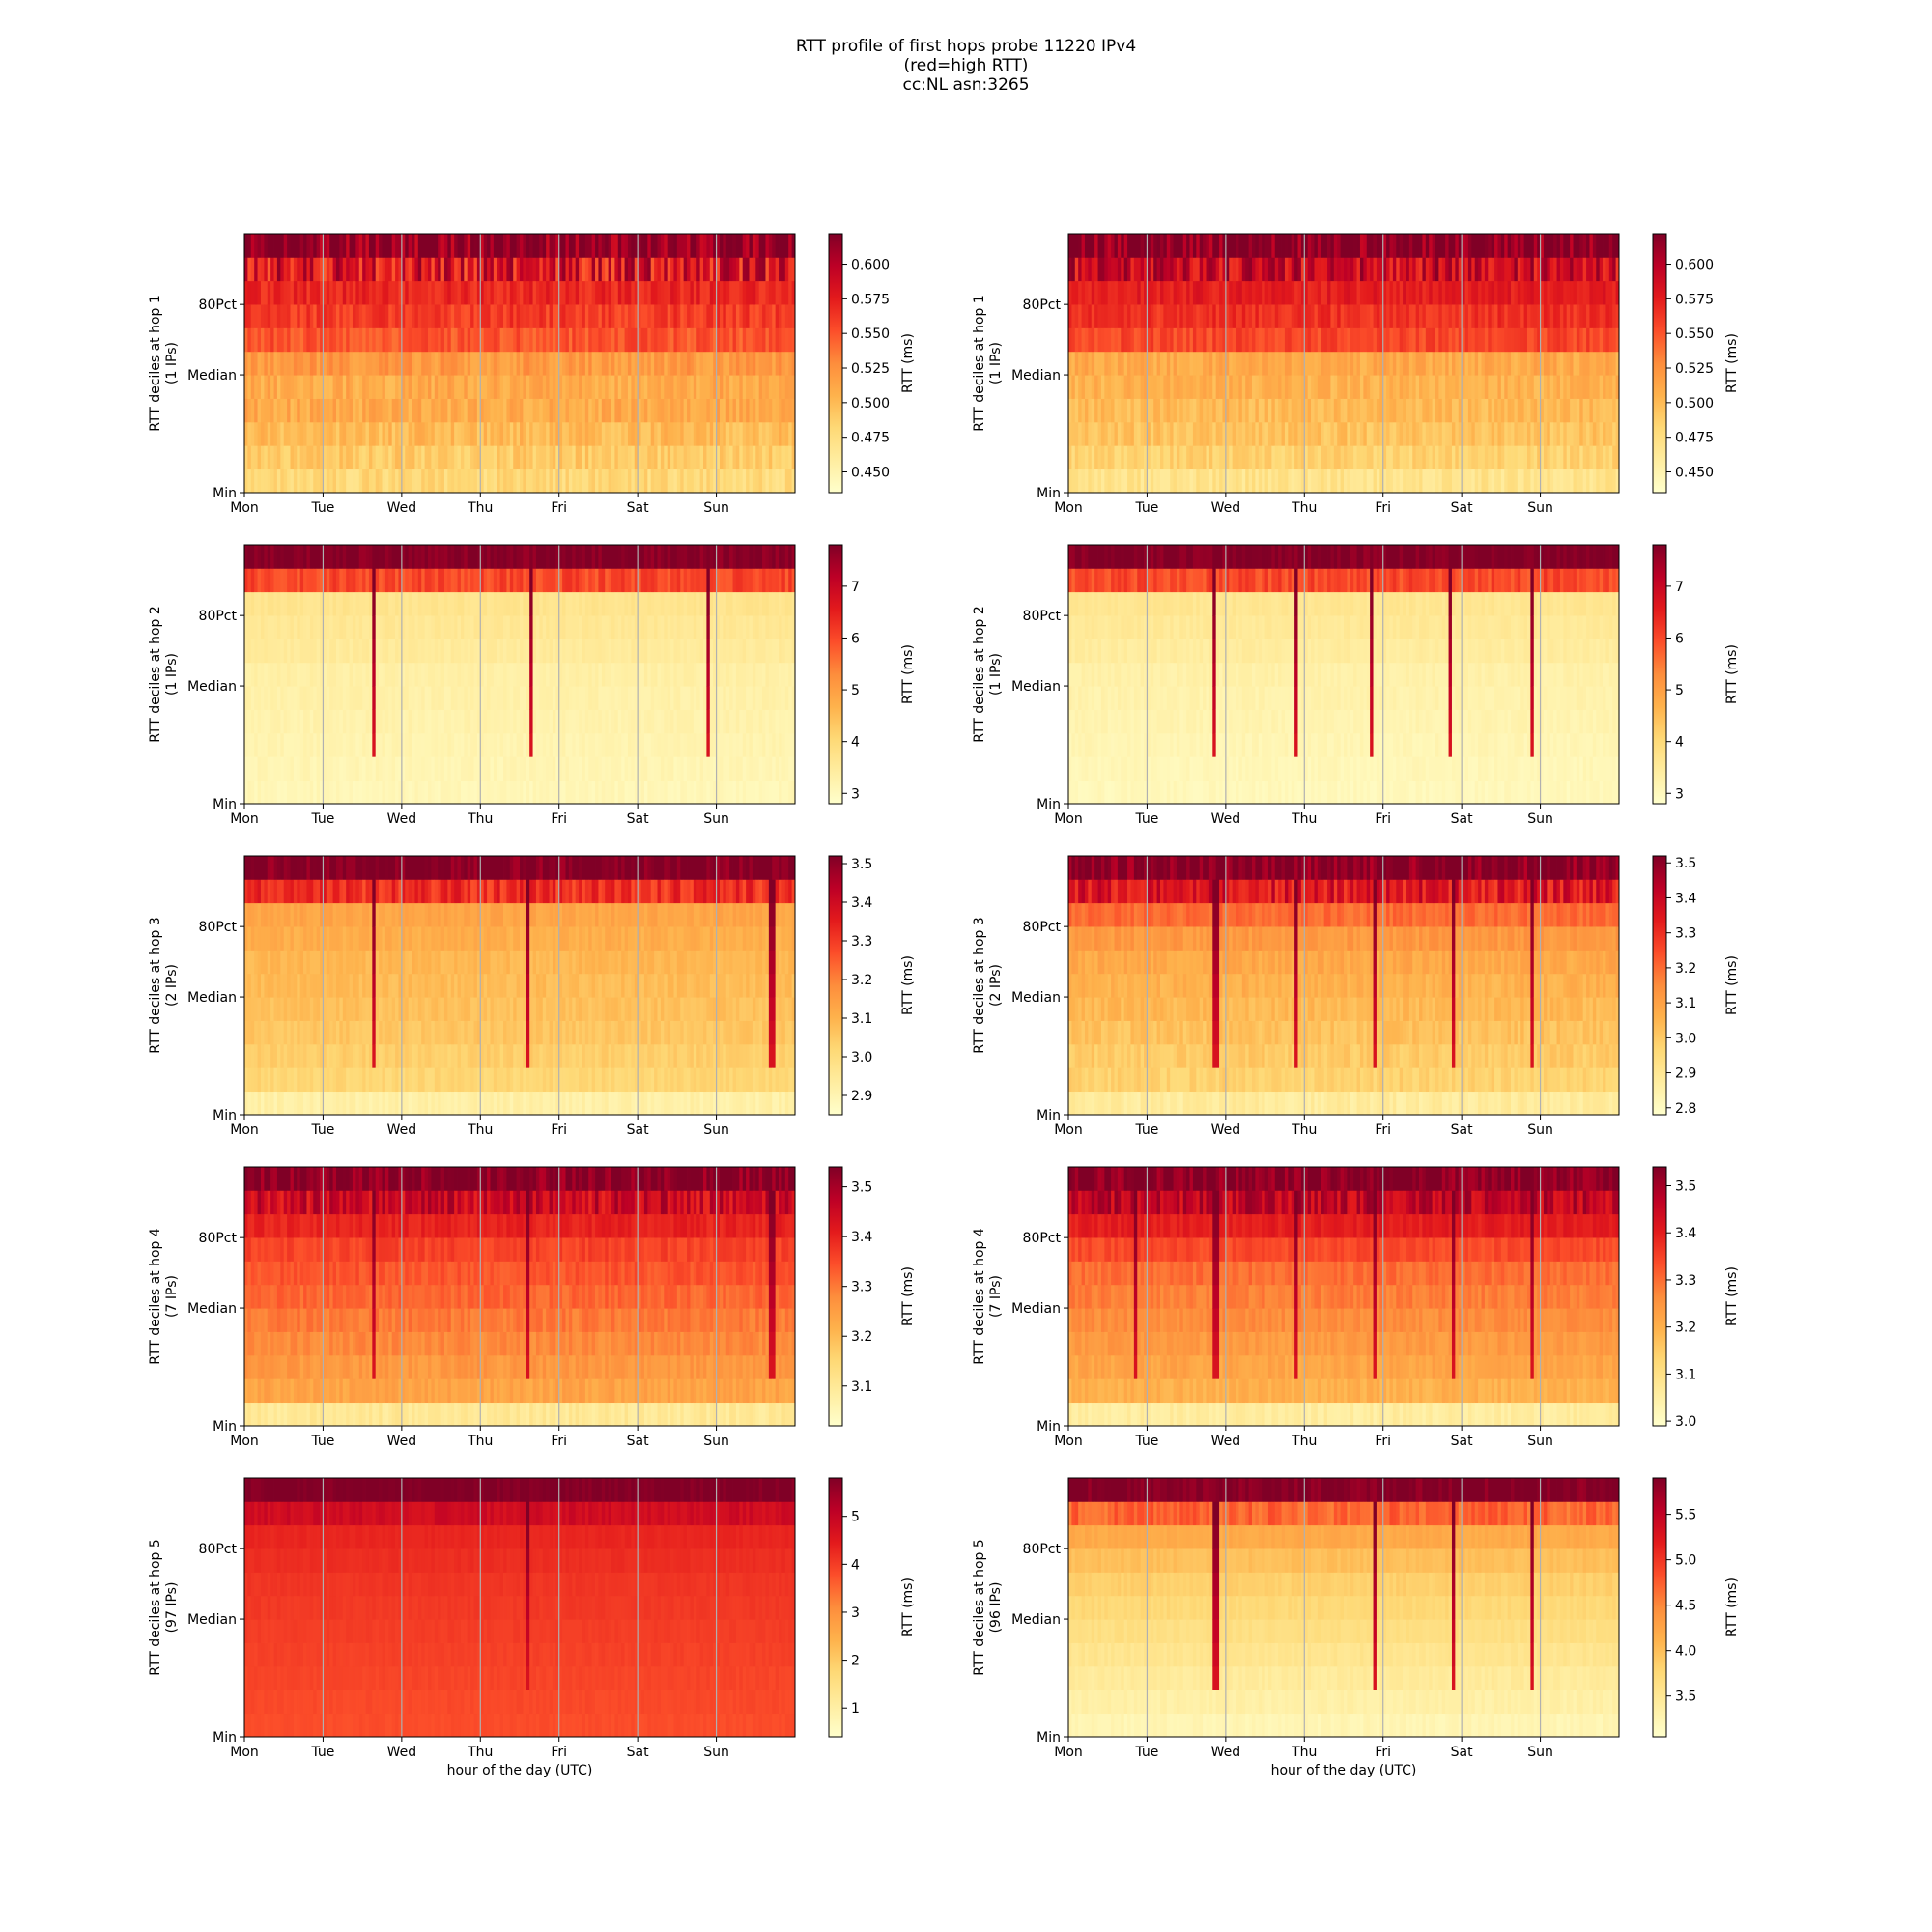 This screenshot has width=1932, height=1932. What do you see at coordinates (322, 508) in the screenshot?
I see `x-tick-label: Tue` at bounding box center [322, 508].